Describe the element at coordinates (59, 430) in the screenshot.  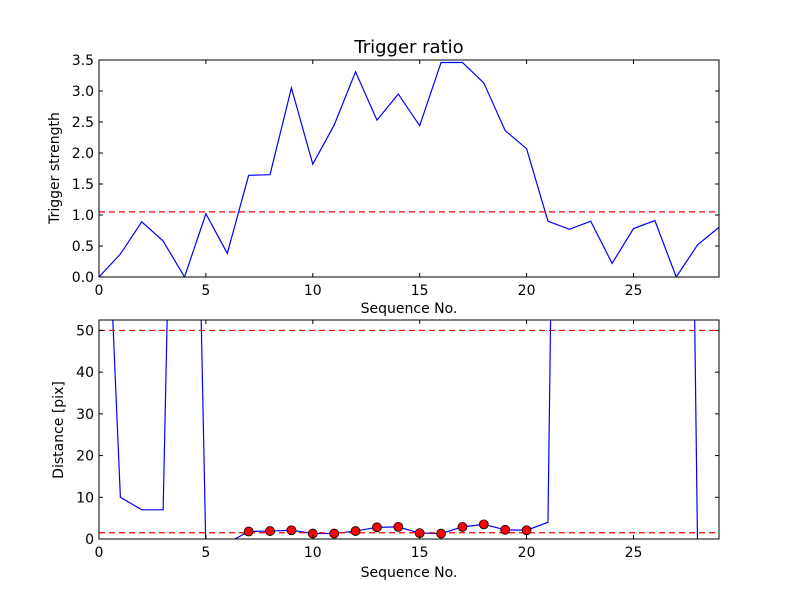
I see `y-axis-label: Distance [pix]` at that location.